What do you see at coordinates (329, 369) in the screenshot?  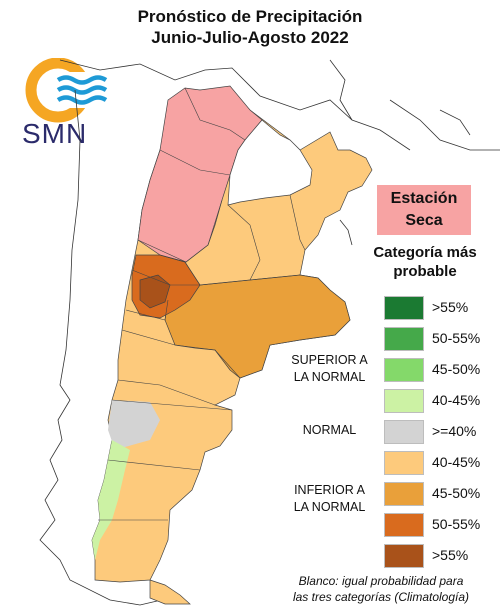 I see `legend-group-superior: SUPERIOR A LA NORMAL` at bounding box center [329, 369].